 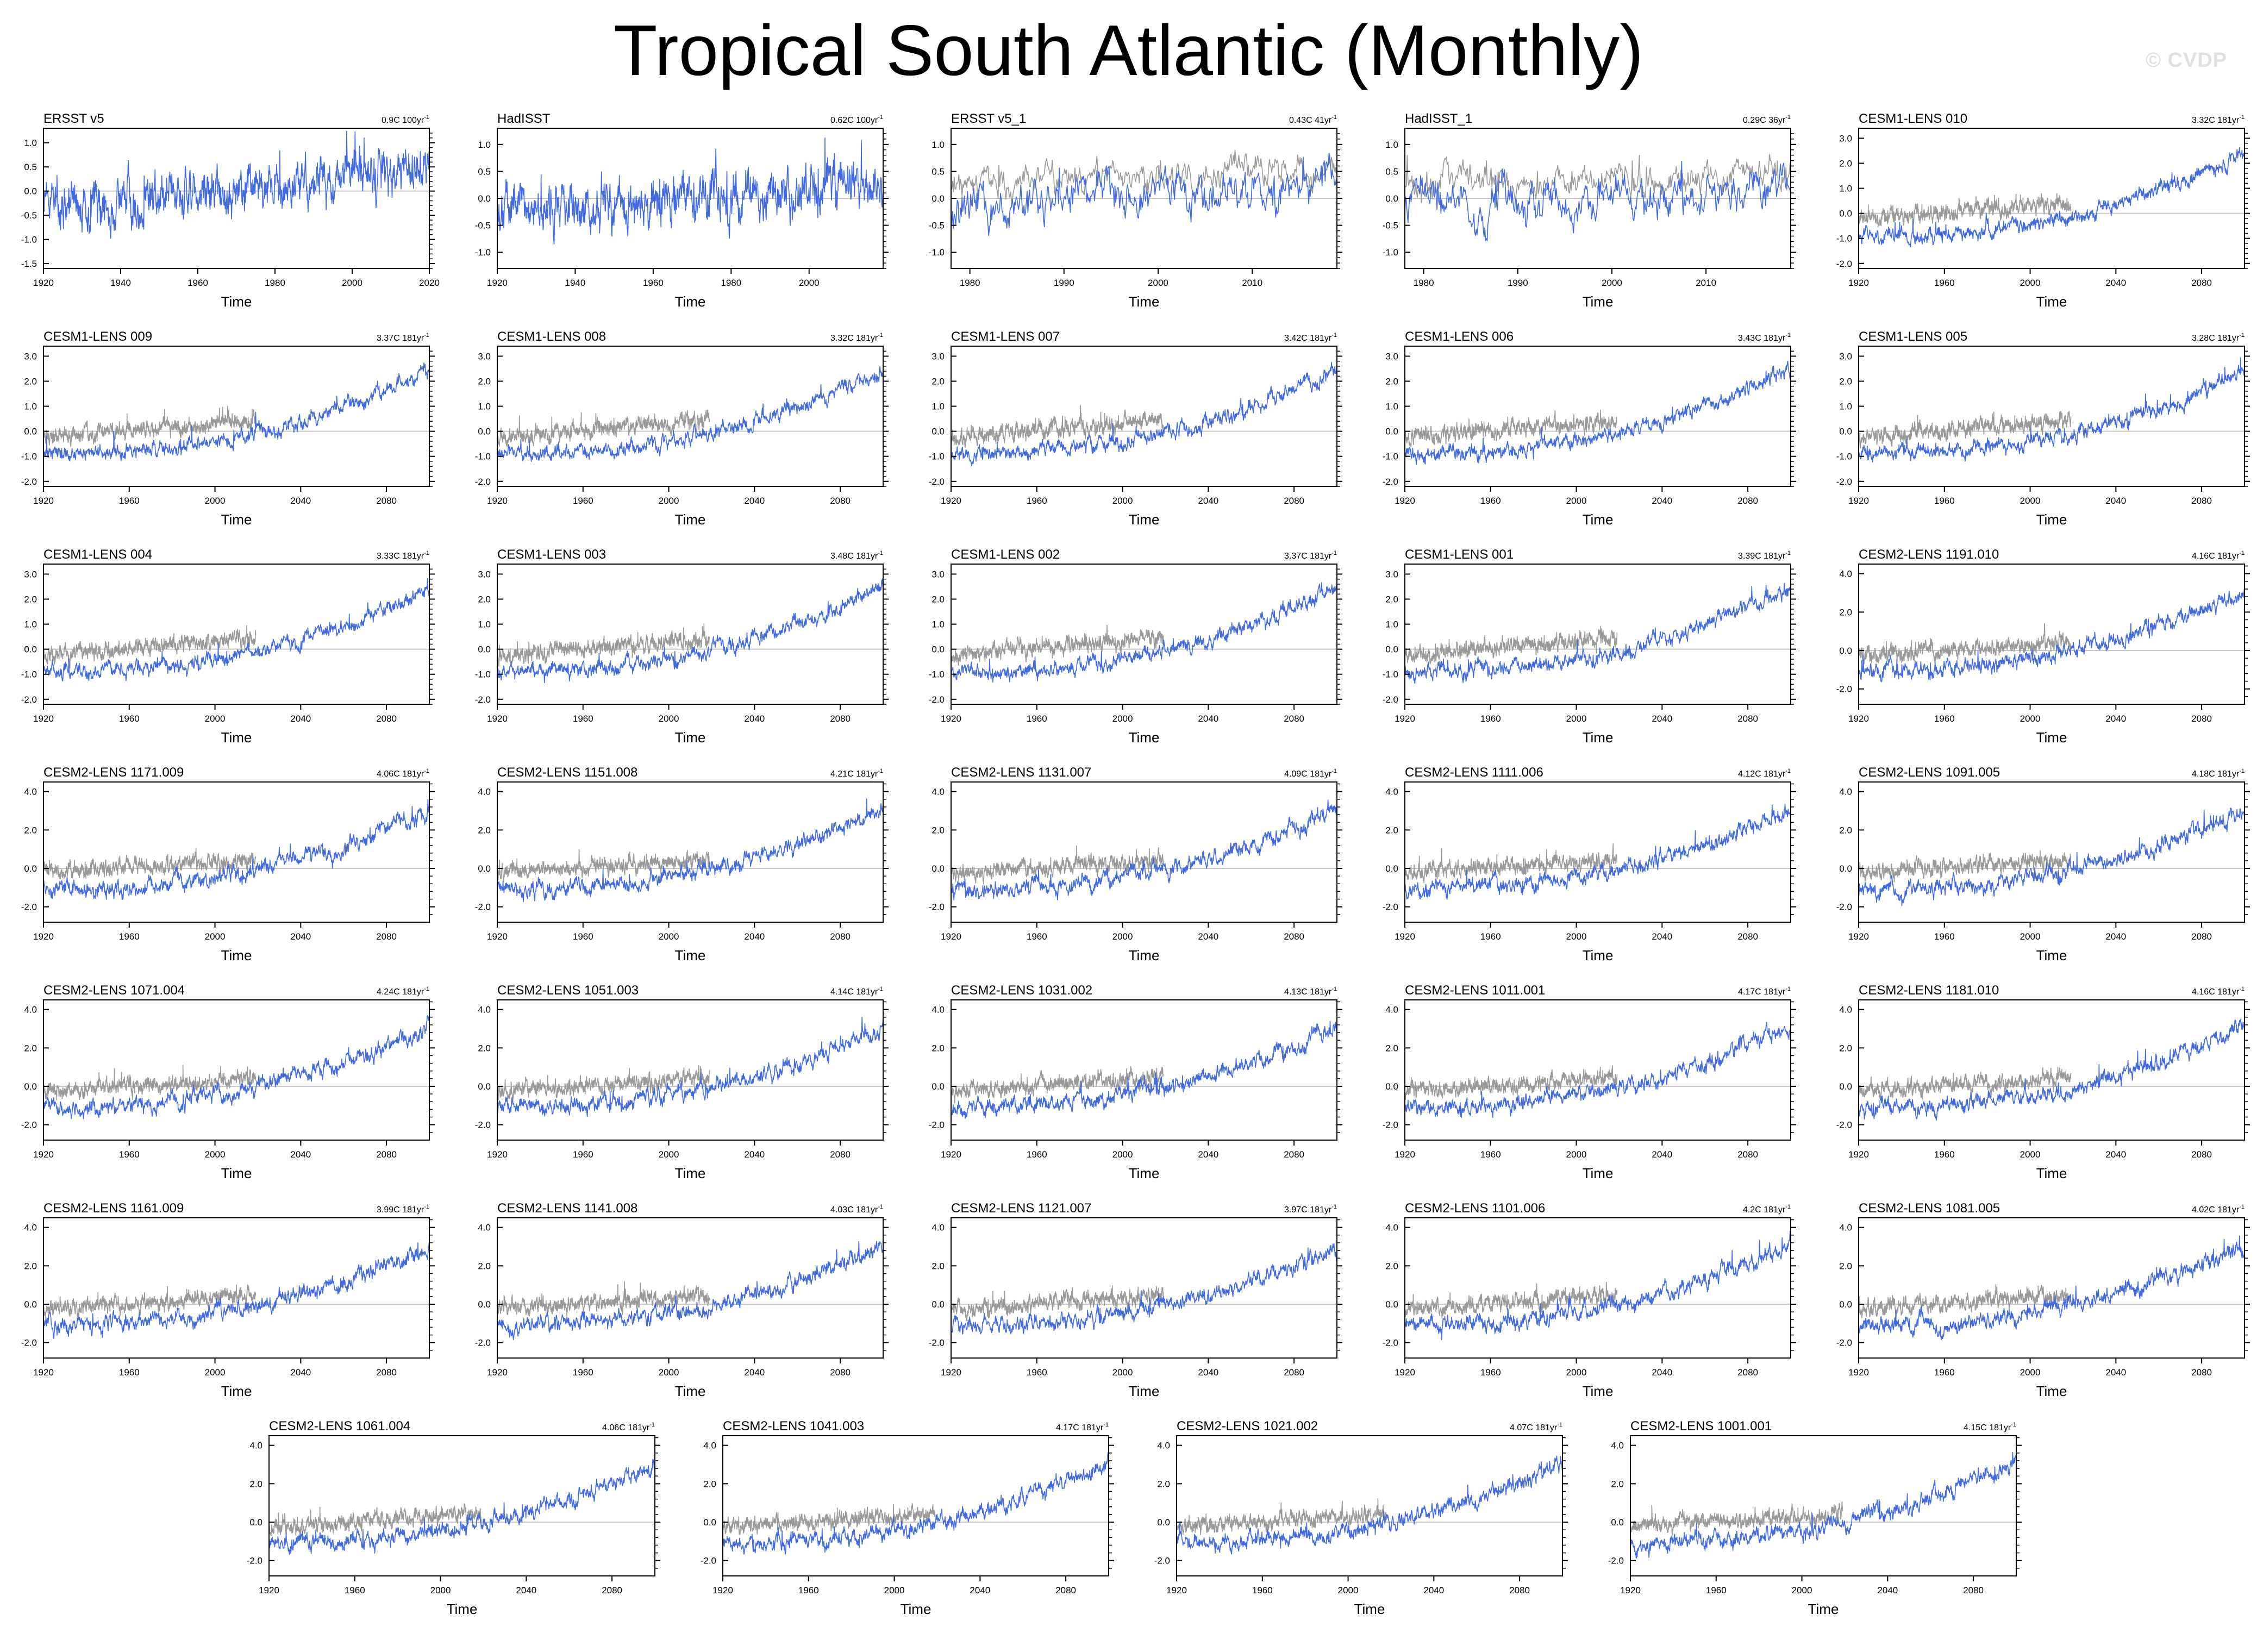 What do you see at coordinates (970, 283) in the screenshot?
I see `x-tick-label: 1980` at bounding box center [970, 283].